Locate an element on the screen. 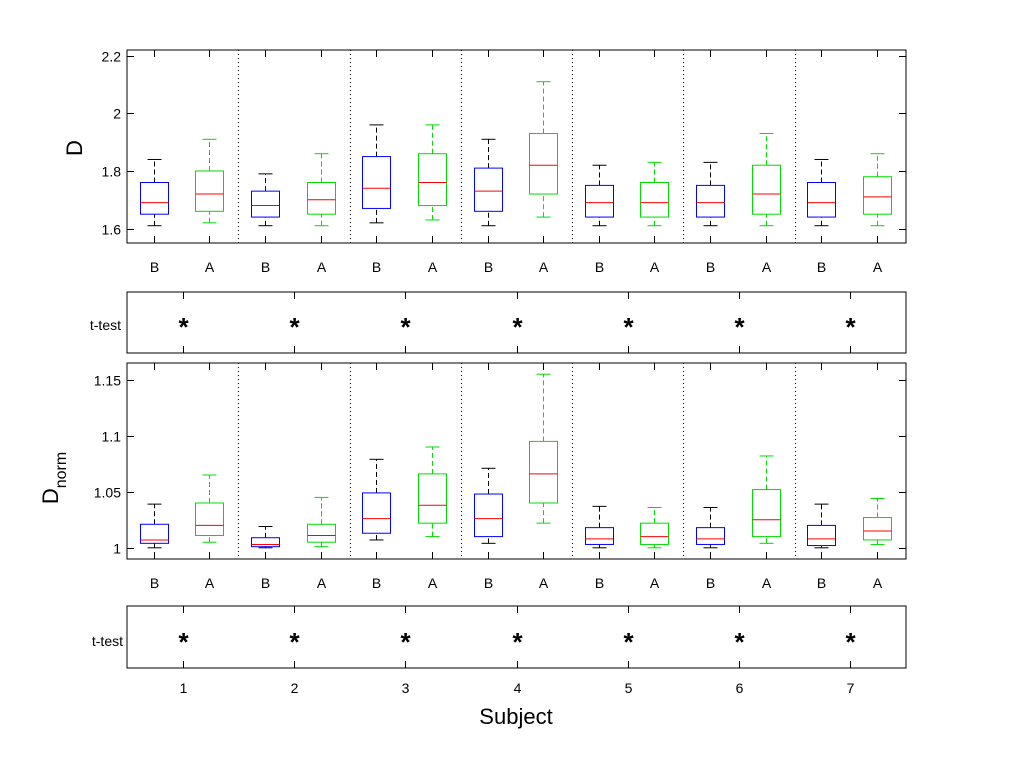  dnorm-ttest-frame is located at coordinates (516, 637).